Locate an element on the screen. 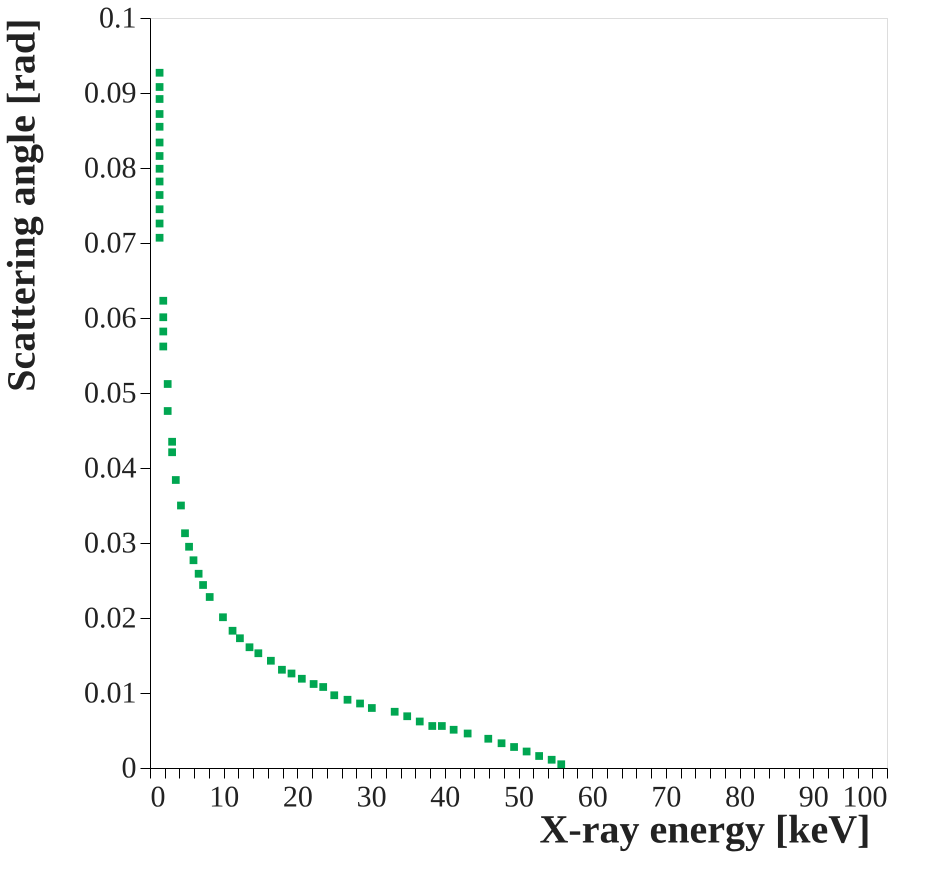  y-tick-label: 0.08 is located at coordinates (110, 168).